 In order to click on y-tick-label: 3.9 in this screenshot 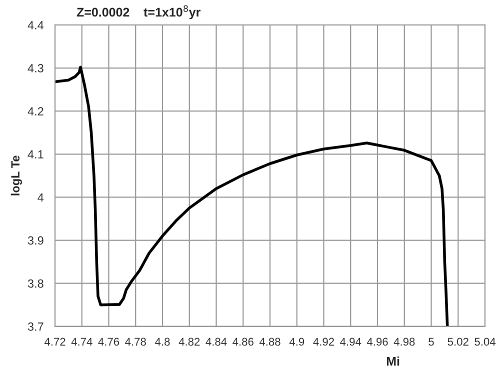, I will do `click(36, 240)`.